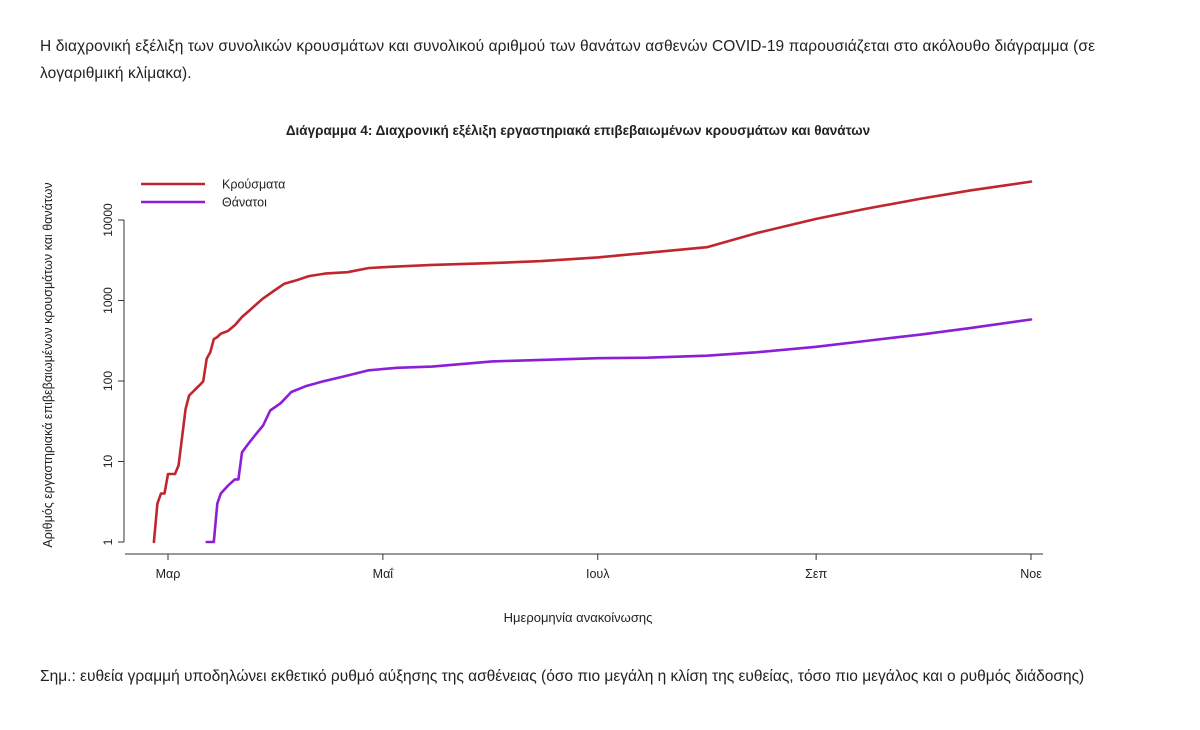 The width and height of the screenshot is (1200, 730). What do you see at coordinates (1031, 574) in the screenshot?
I see `x-tick-label: Νοε` at bounding box center [1031, 574].